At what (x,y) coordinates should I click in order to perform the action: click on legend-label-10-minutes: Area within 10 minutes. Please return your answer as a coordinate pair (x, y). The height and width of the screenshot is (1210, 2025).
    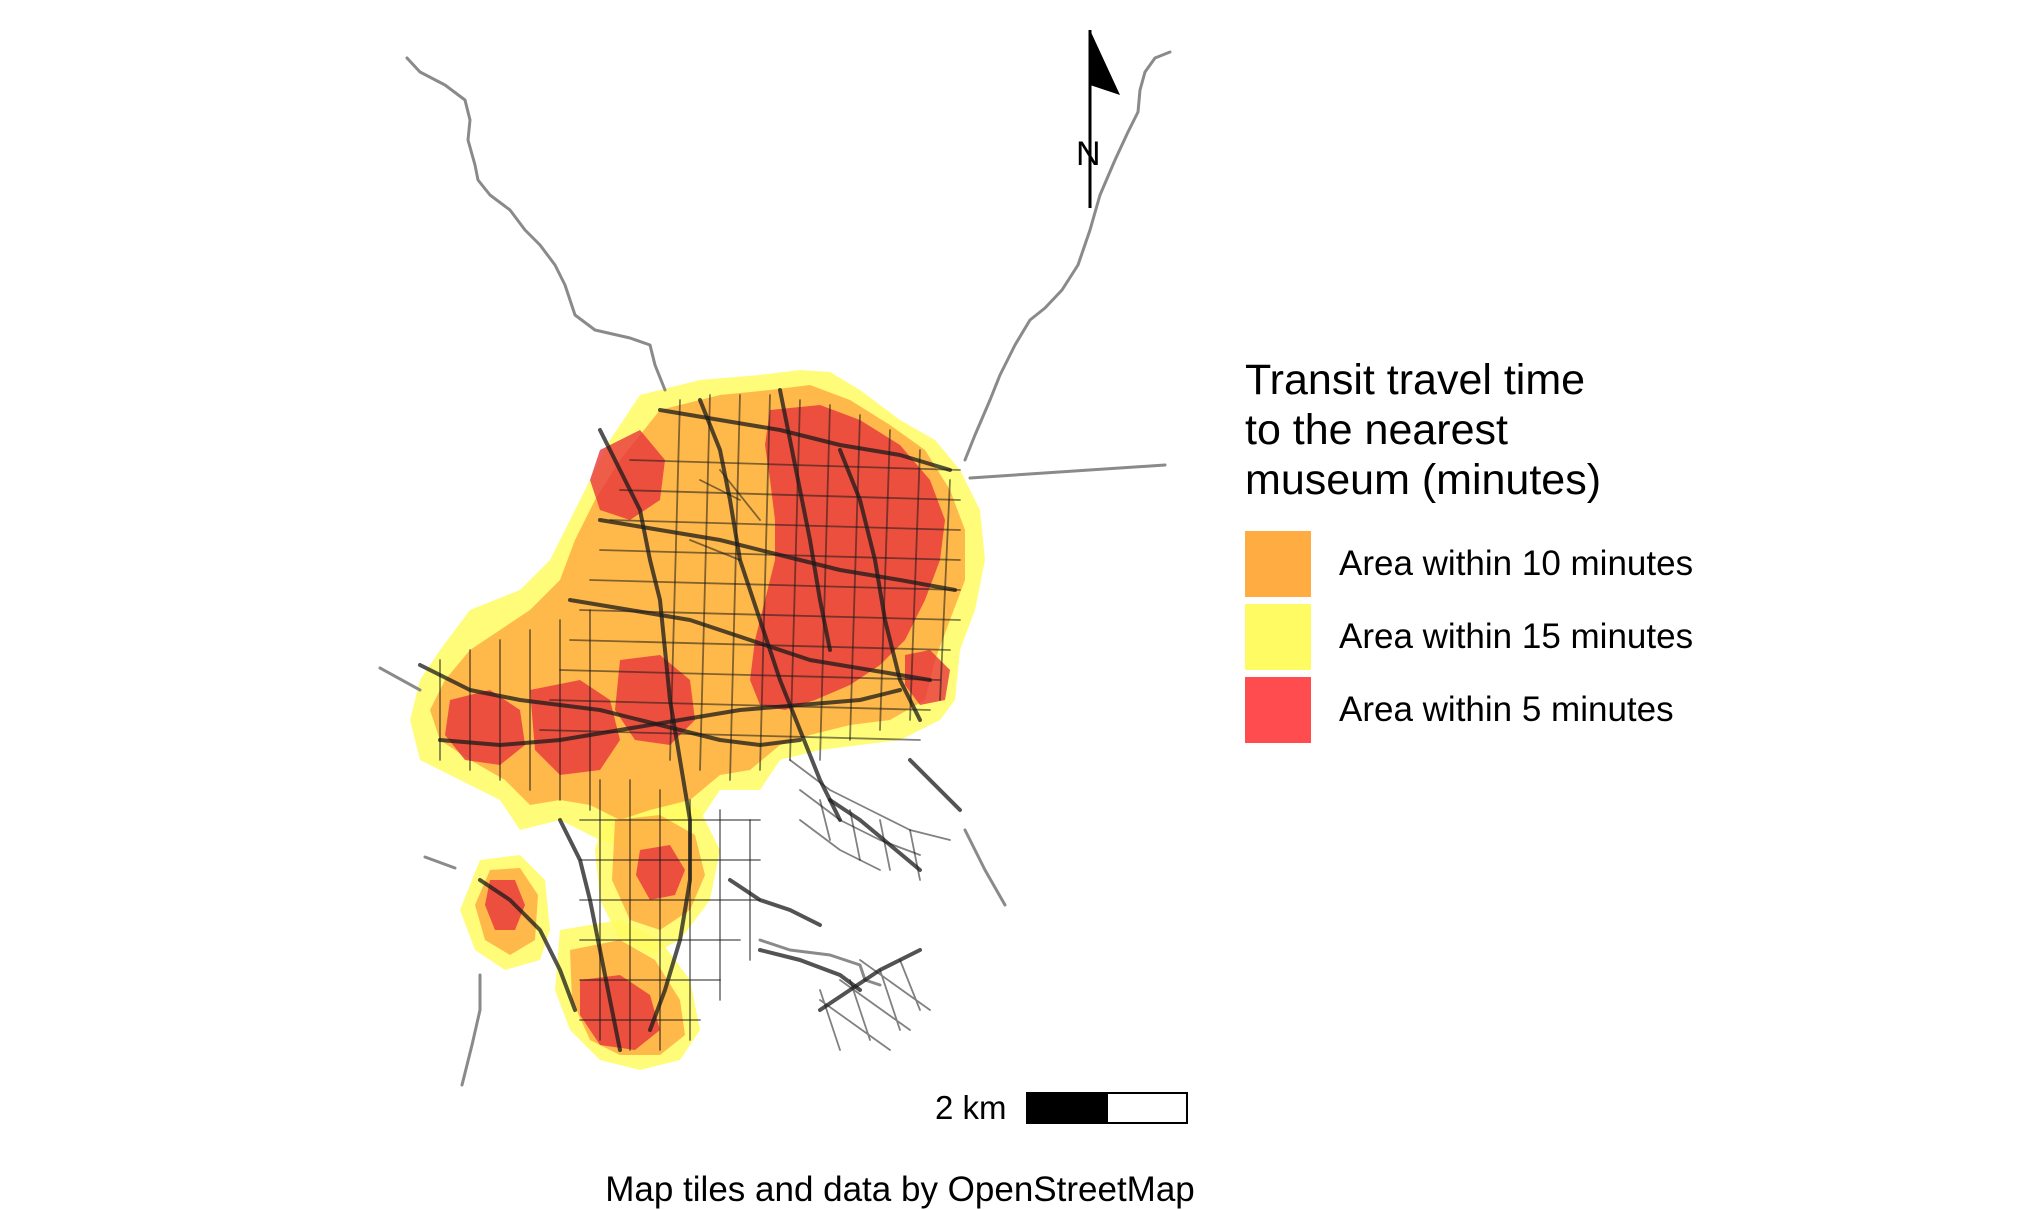
    Looking at the image, I should click on (1516, 563).